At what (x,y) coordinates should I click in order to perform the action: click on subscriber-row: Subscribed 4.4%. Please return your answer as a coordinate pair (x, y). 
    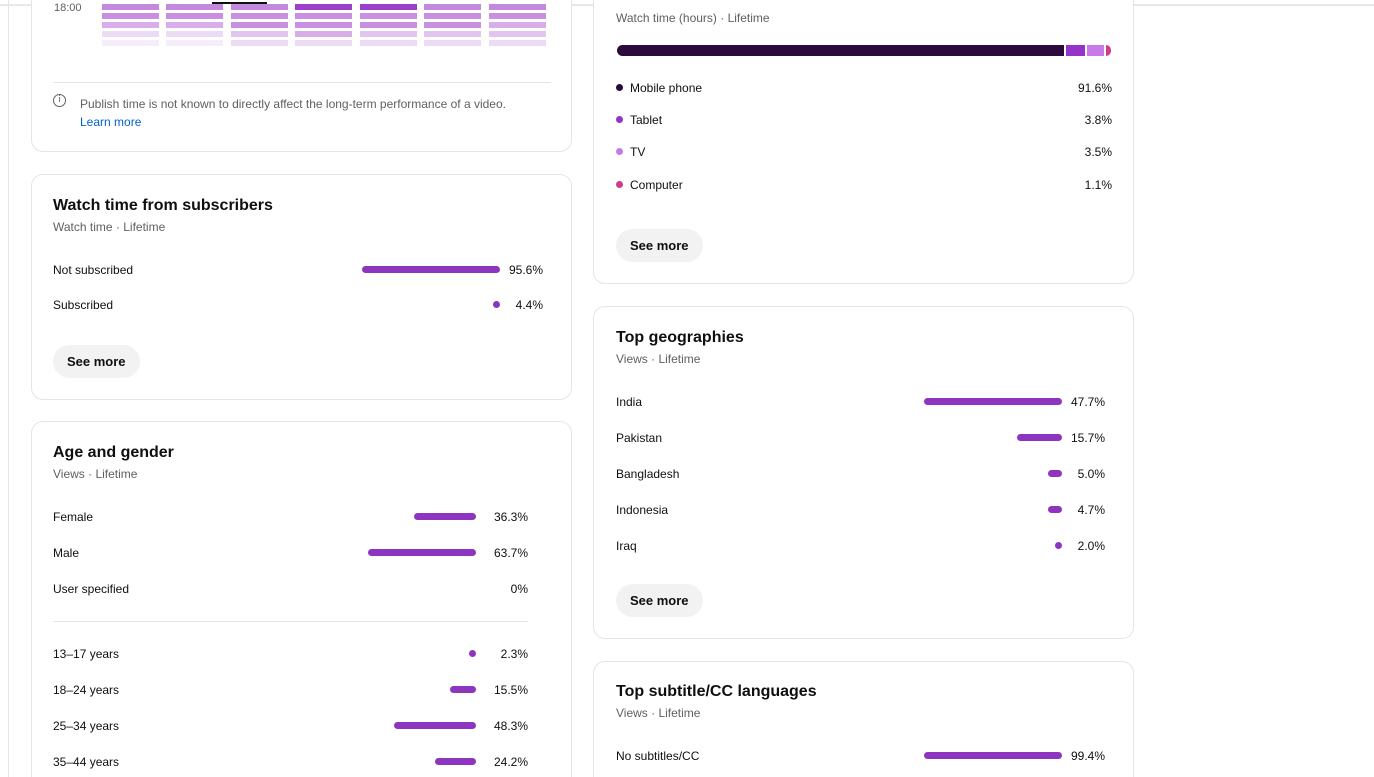
    Looking at the image, I should click on (298, 305).